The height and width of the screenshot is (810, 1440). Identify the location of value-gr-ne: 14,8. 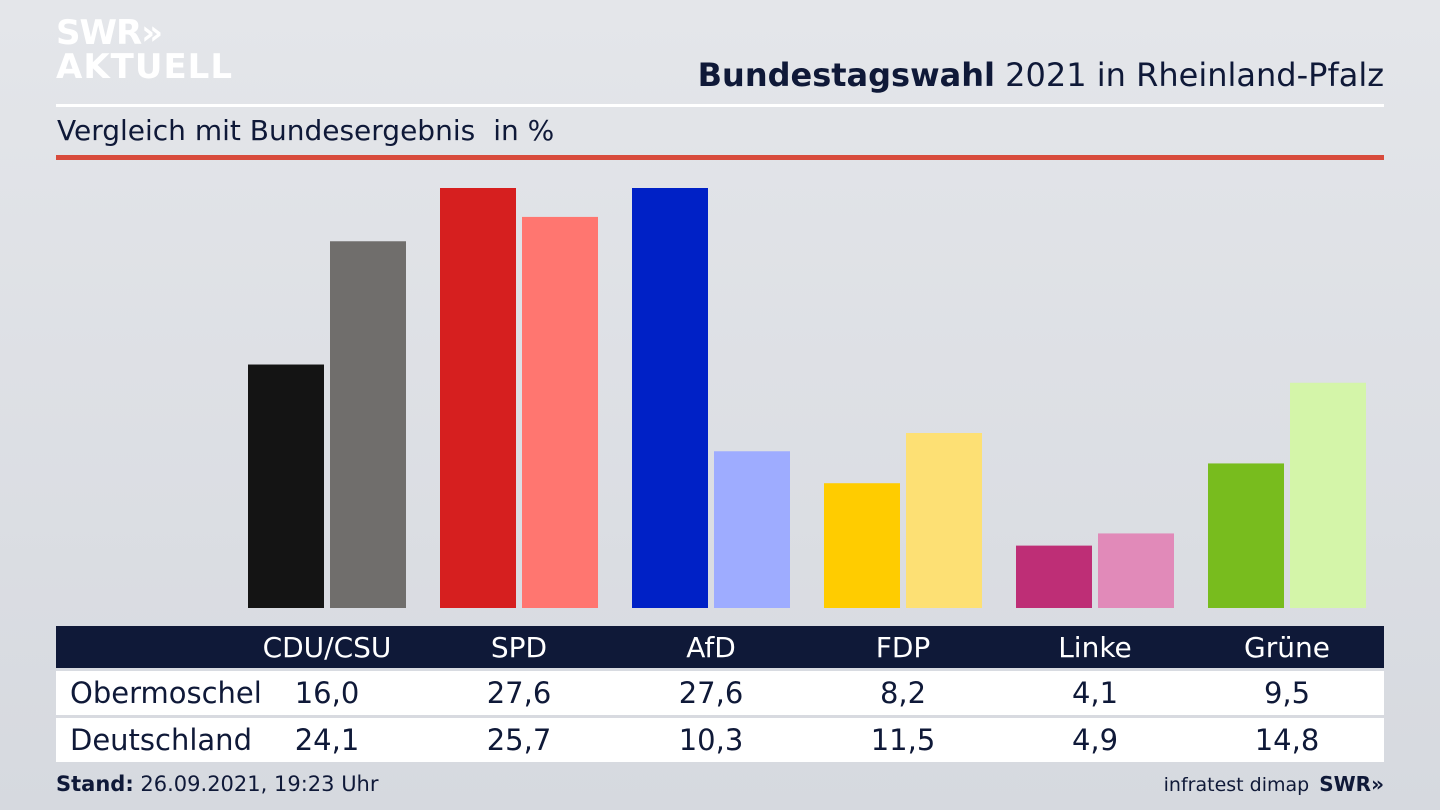
(1287, 740).